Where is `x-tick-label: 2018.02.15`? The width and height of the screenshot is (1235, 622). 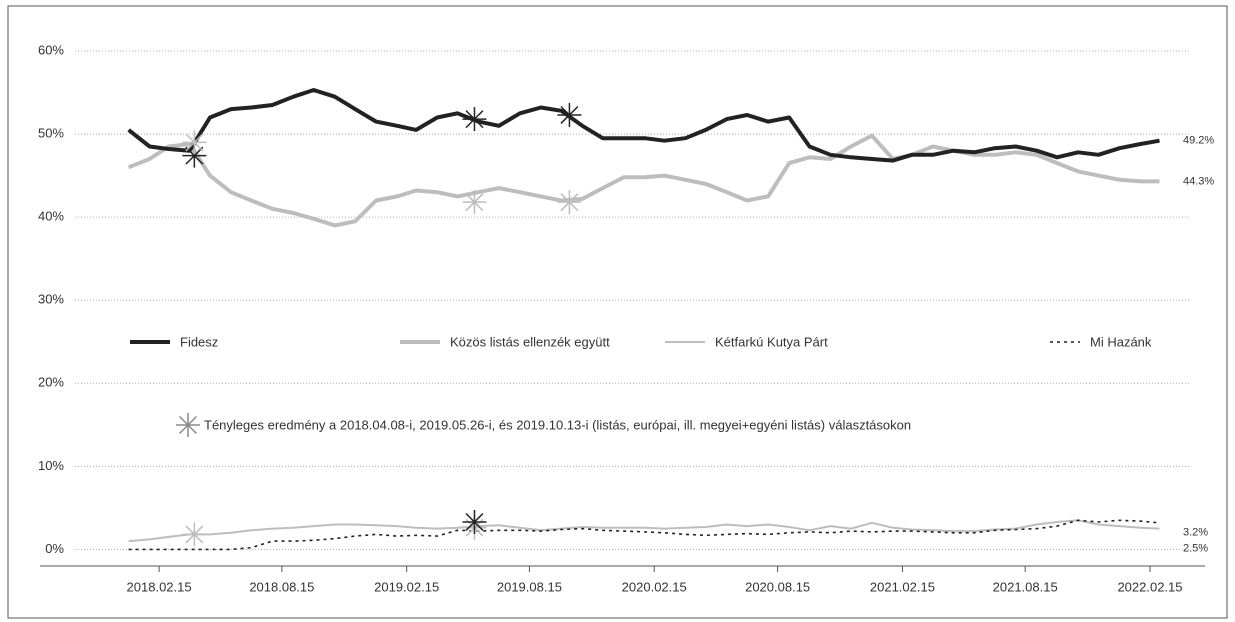
x-tick-label: 2018.02.15 is located at coordinates (159, 586).